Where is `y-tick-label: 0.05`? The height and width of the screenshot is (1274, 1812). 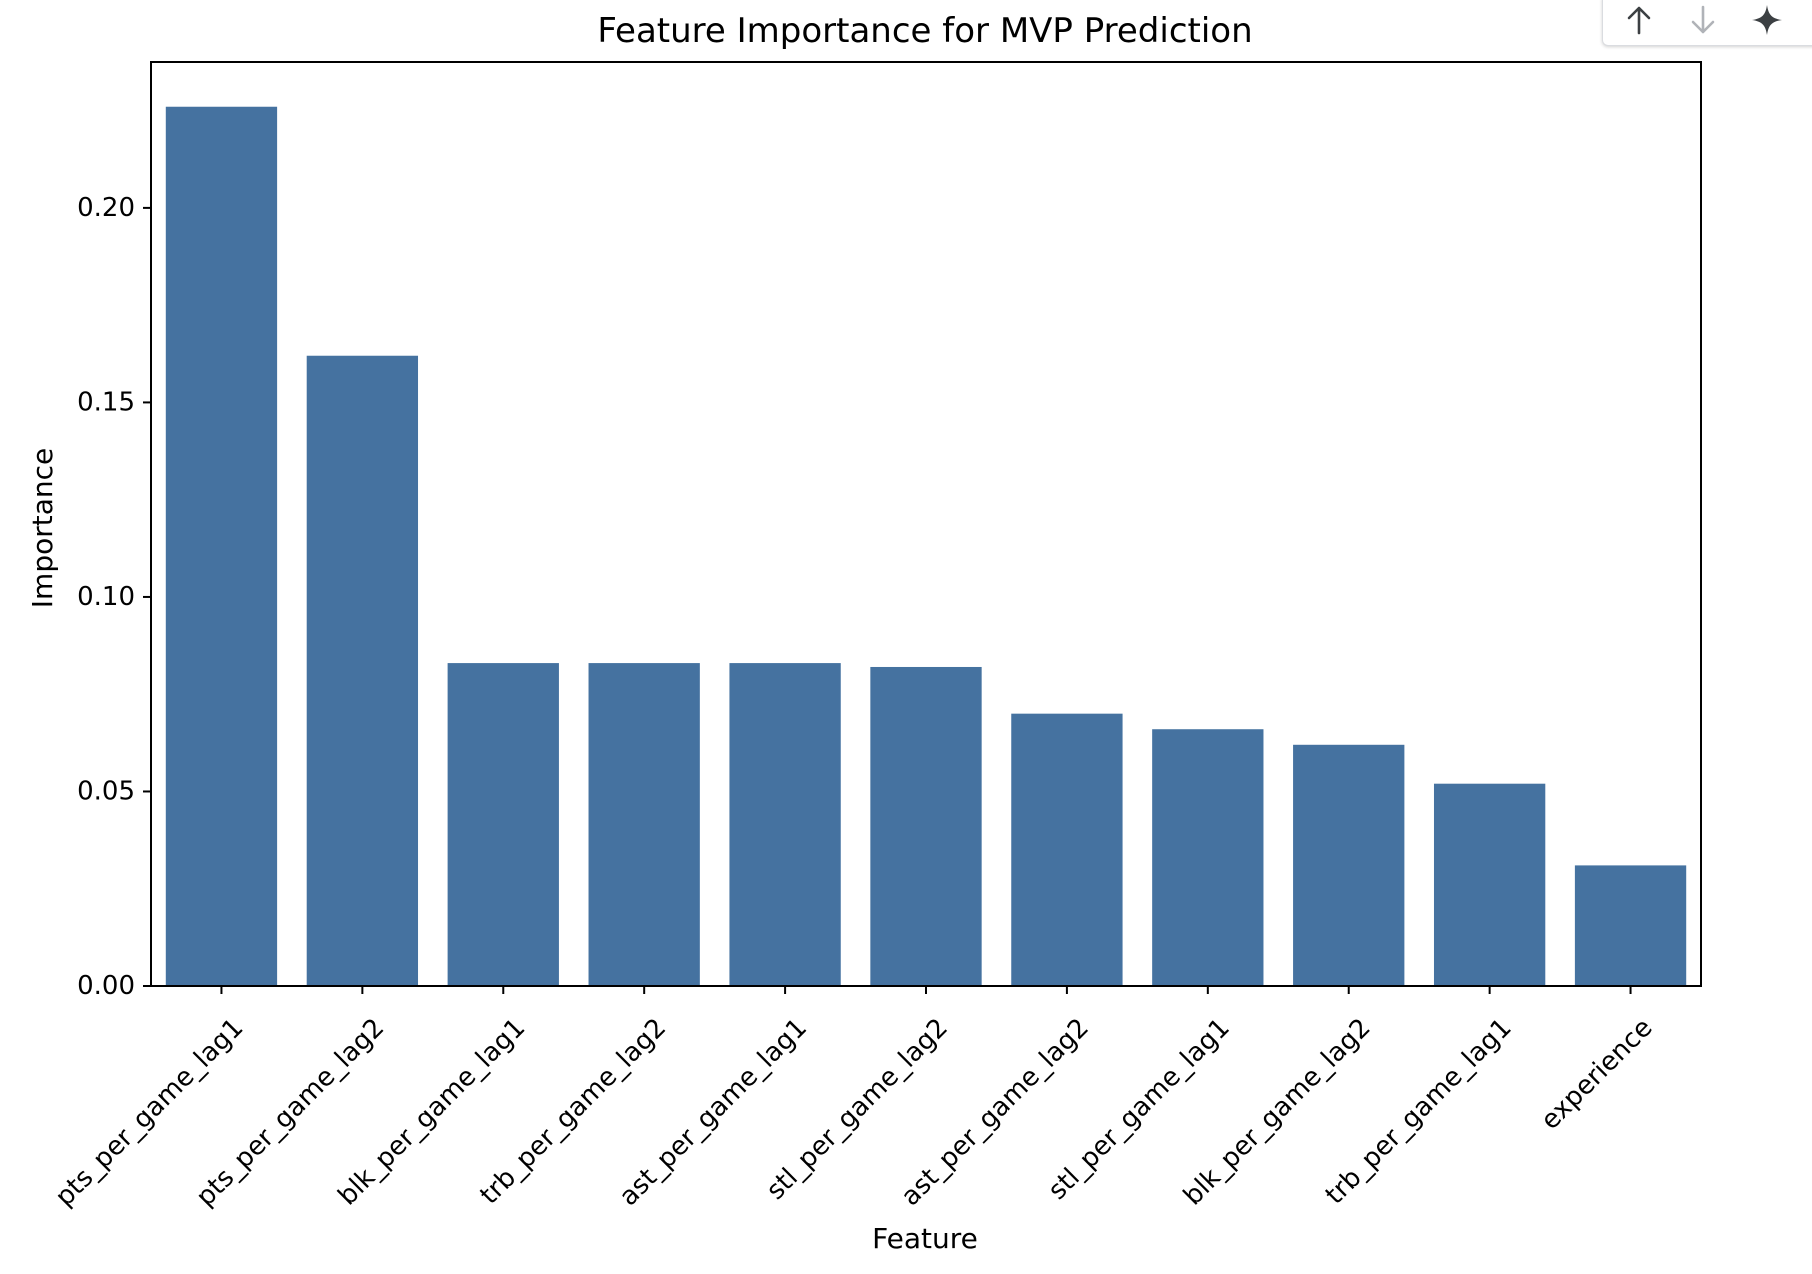
y-tick-label: 0.05 is located at coordinates (106, 791).